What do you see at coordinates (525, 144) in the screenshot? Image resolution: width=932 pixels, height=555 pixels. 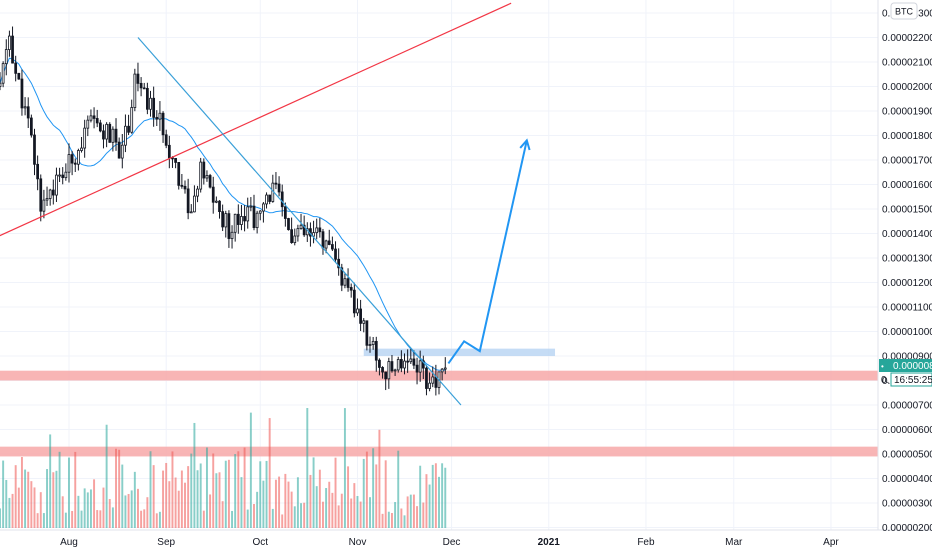 I see `projection-arrowhead` at bounding box center [525, 144].